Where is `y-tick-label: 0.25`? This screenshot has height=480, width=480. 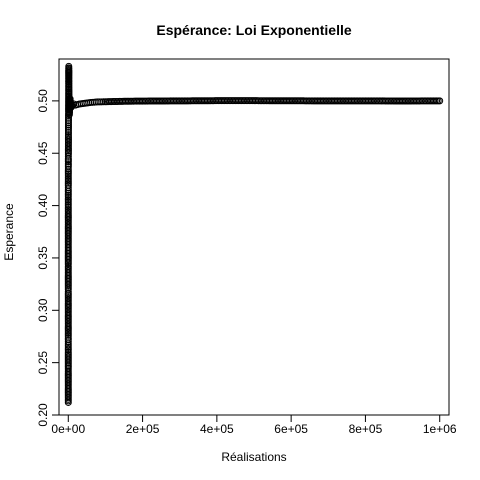
y-tick-label: 0.25 is located at coordinates (43, 363).